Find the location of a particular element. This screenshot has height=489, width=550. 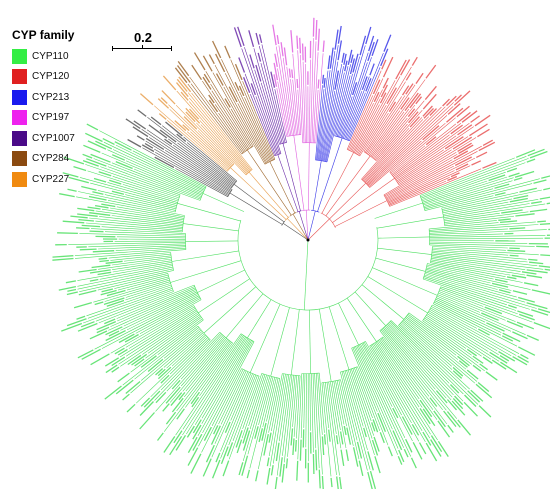

subclade-arc is located at coordinates (198, 313).